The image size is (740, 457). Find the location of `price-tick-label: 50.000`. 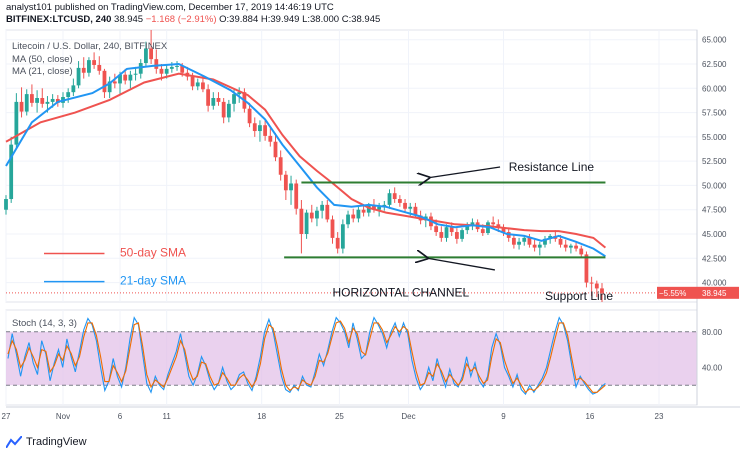

price-tick-label: 50.000 is located at coordinates (714, 185).